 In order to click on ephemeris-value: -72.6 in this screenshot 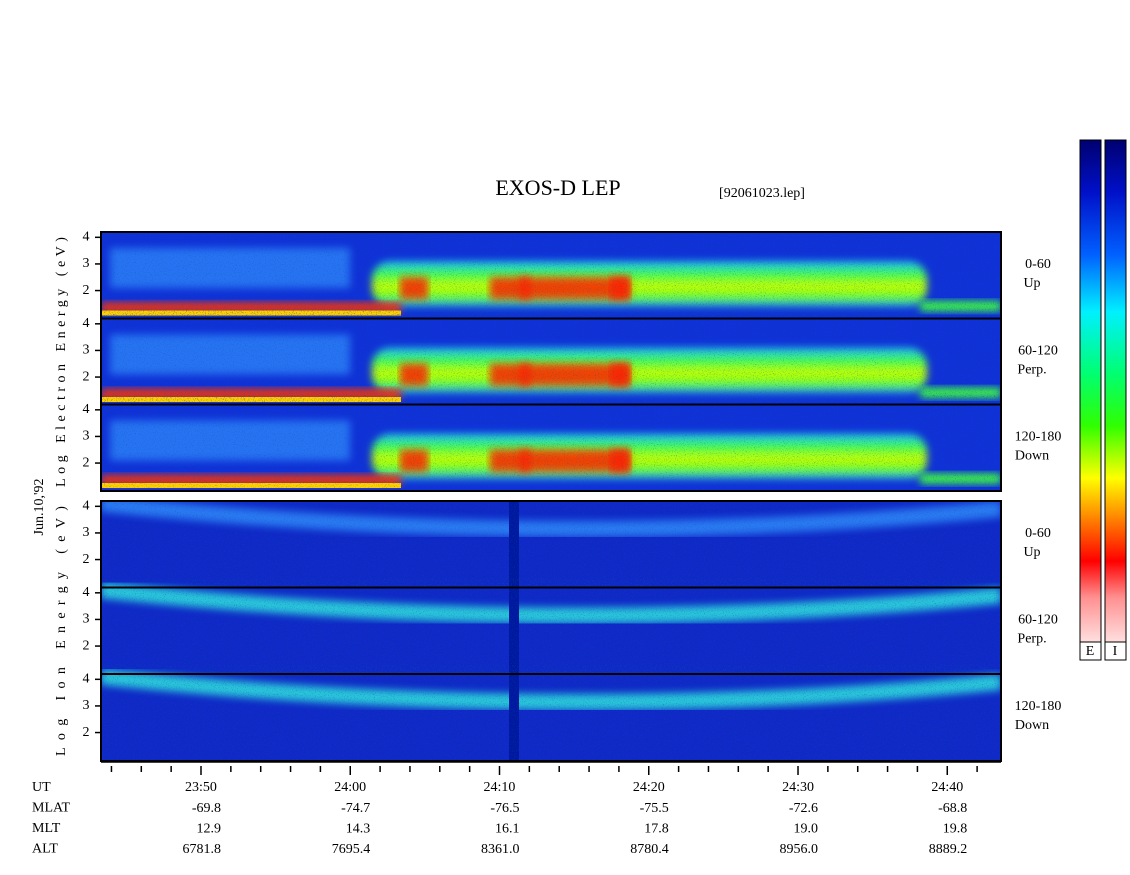, I will do `click(803, 808)`.